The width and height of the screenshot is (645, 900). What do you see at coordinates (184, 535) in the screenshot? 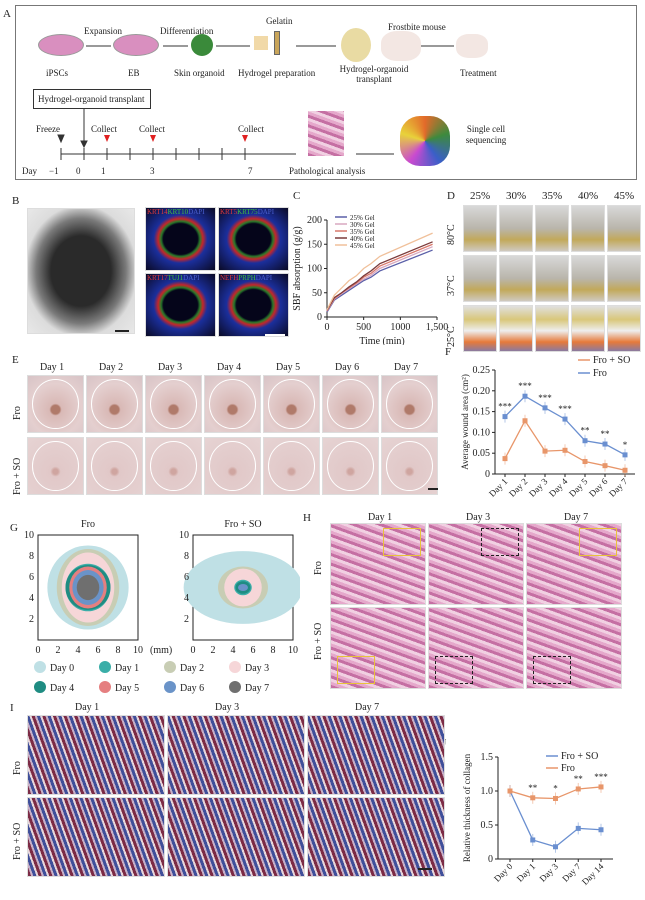
I see `y-tick-label: 10` at bounding box center [184, 535].